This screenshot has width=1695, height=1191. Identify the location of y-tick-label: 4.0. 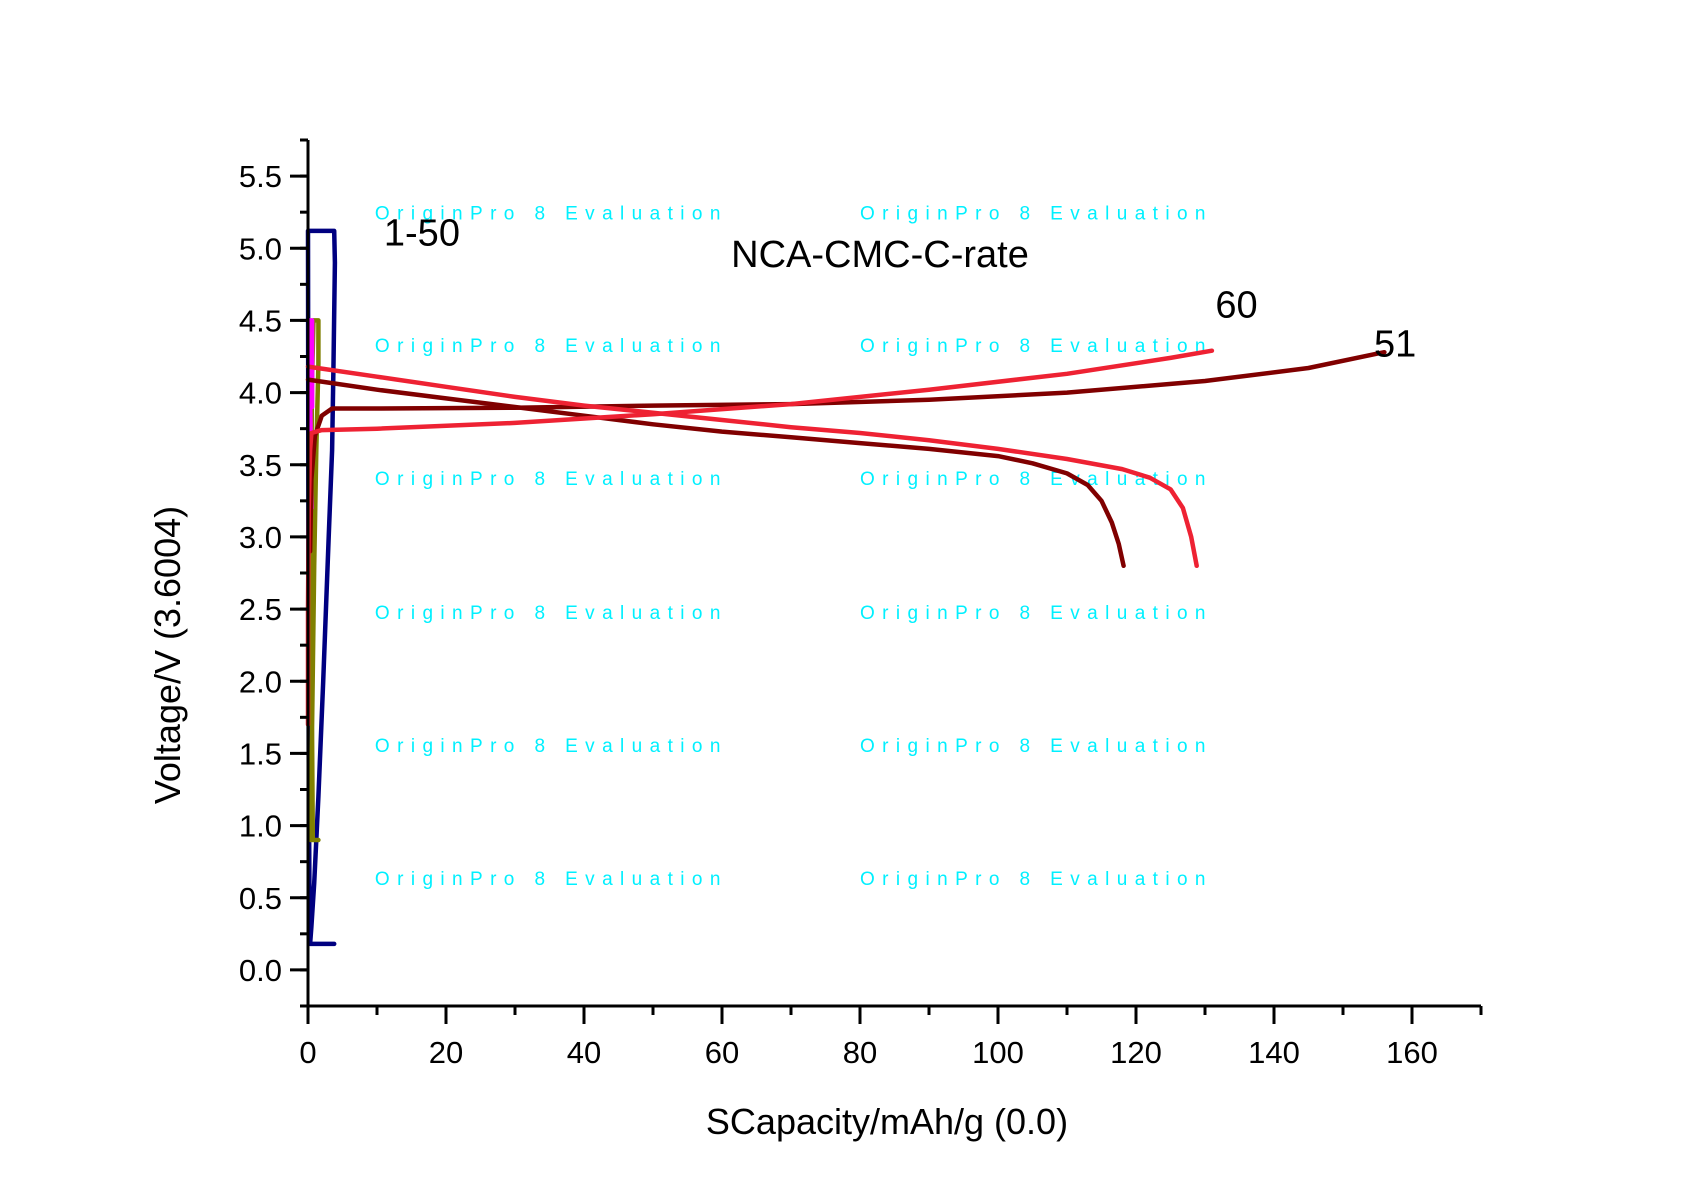
(260, 393).